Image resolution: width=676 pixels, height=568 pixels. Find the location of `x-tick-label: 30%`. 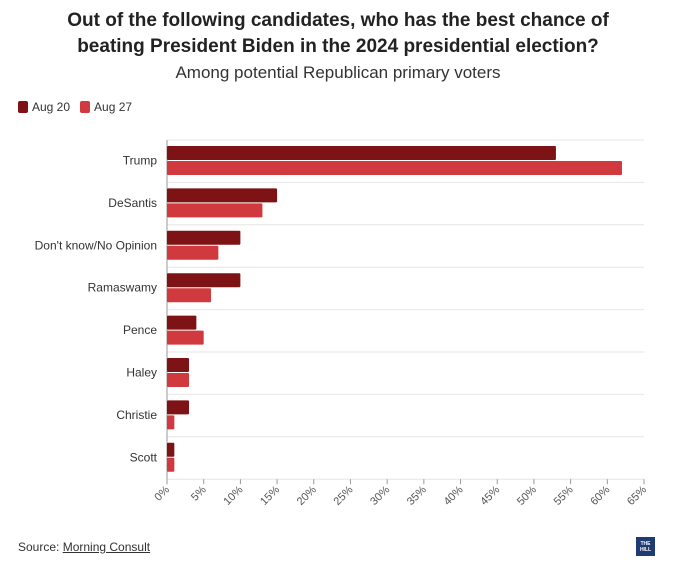

x-tick-label: 30% is located at coordinates (380, 496).